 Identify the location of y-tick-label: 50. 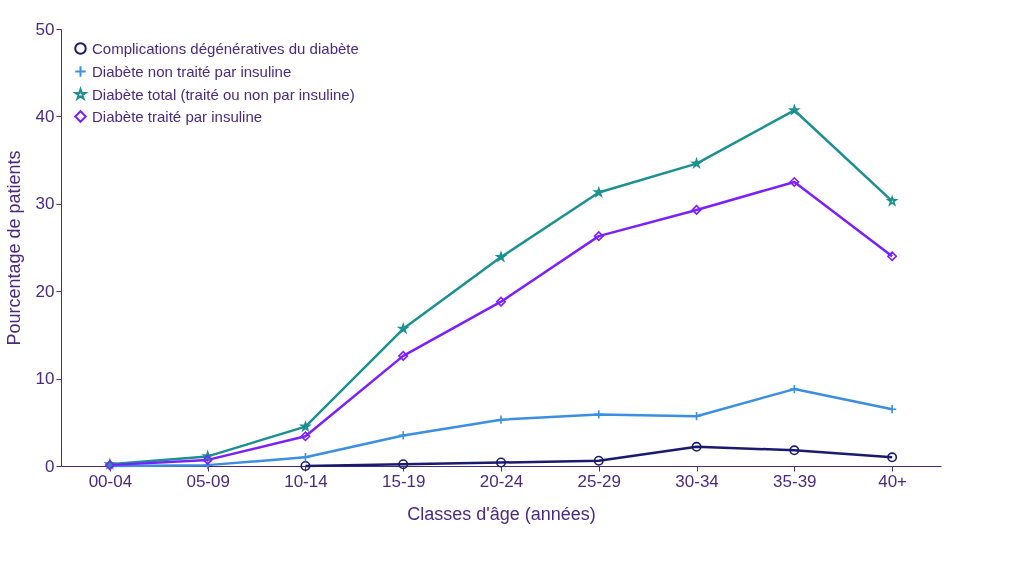
(45, 29).